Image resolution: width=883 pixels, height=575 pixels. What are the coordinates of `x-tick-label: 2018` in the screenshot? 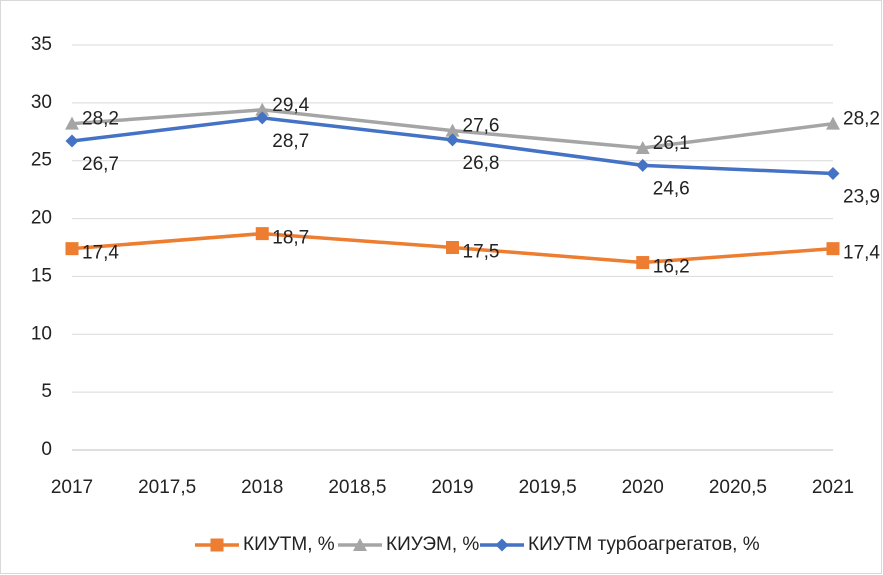 It's located at (262, 487).